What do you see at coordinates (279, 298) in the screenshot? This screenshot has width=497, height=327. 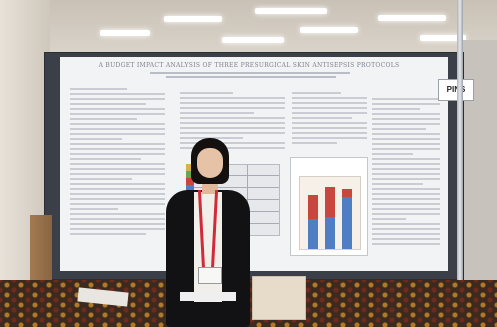 I see `cardboard-box` at bounding box center [279, 298].